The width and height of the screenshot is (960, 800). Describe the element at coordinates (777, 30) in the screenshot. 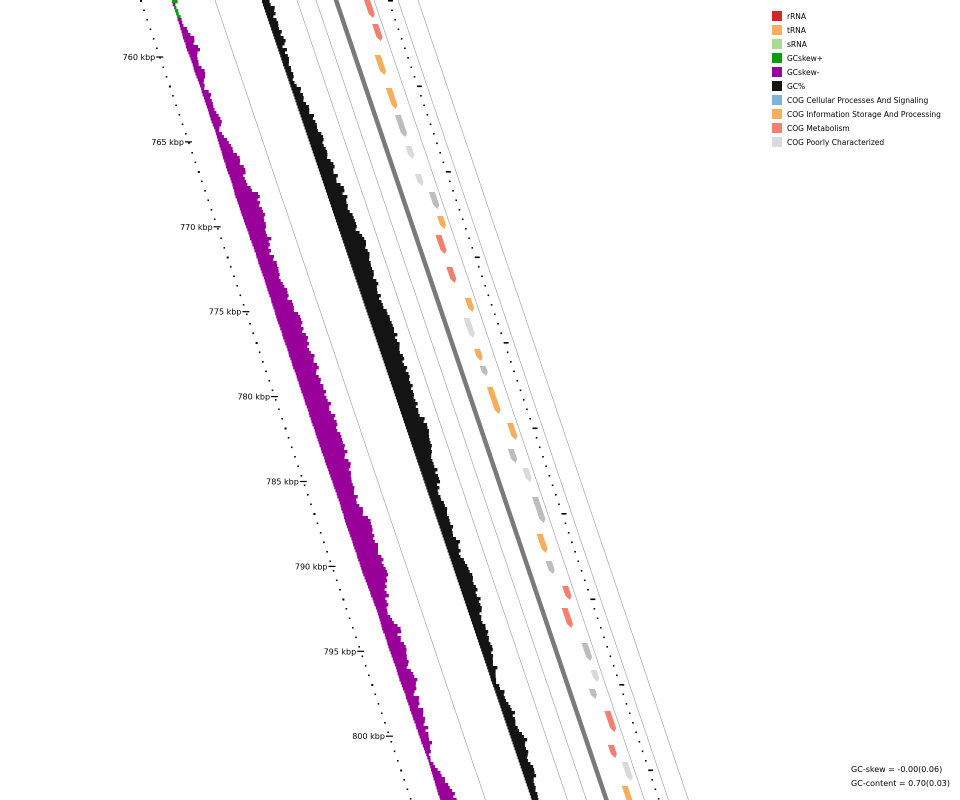

I see `legend-swatch` at that location.